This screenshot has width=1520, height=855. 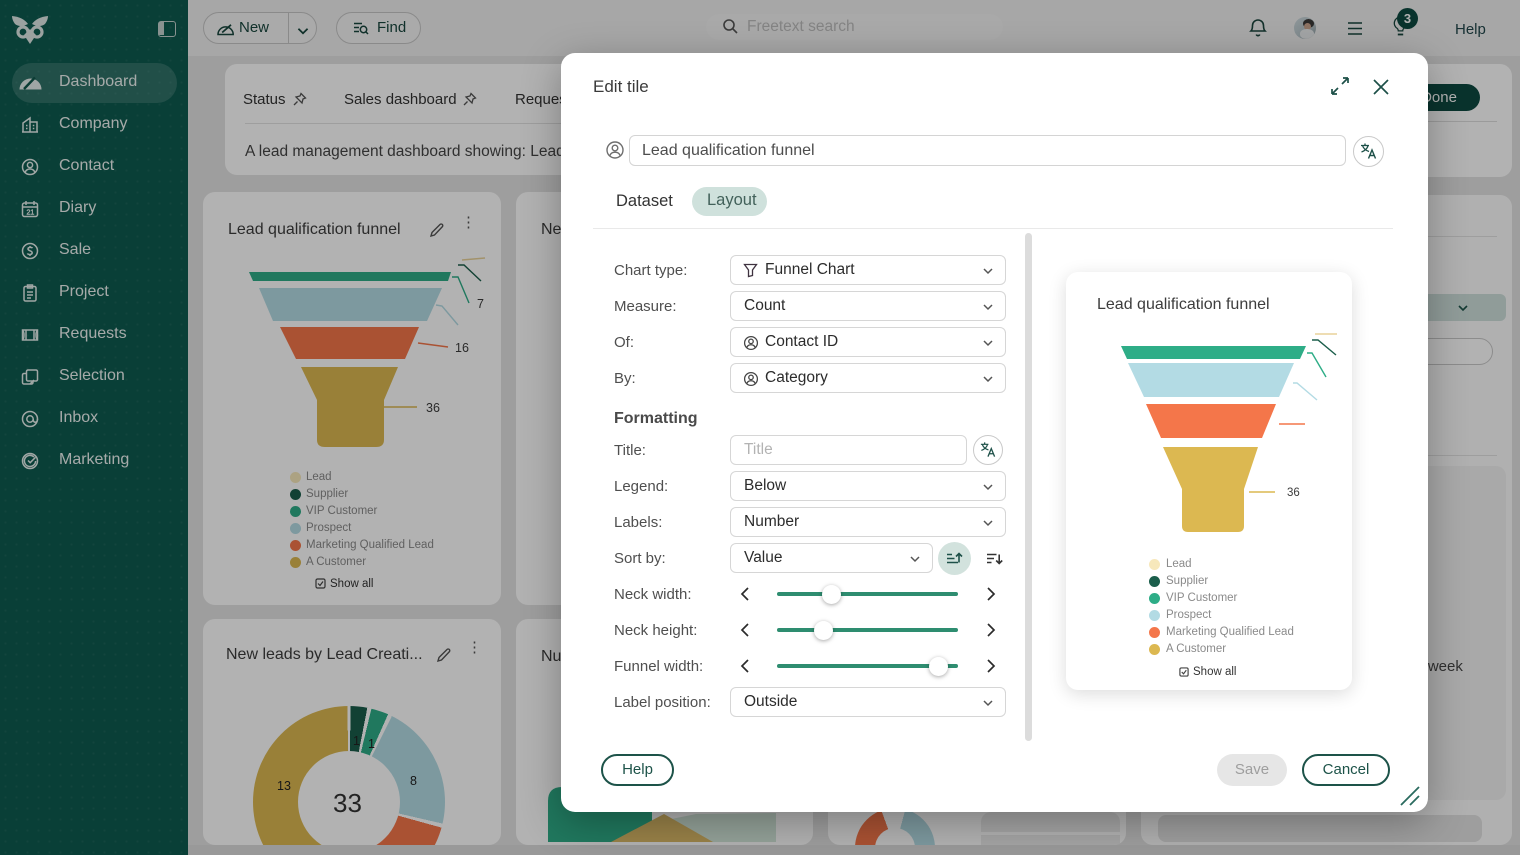 What do you see at coordinates (462, 348) in the screenshot?
I see `svg-text: 16` at bounding box center [462, 348].